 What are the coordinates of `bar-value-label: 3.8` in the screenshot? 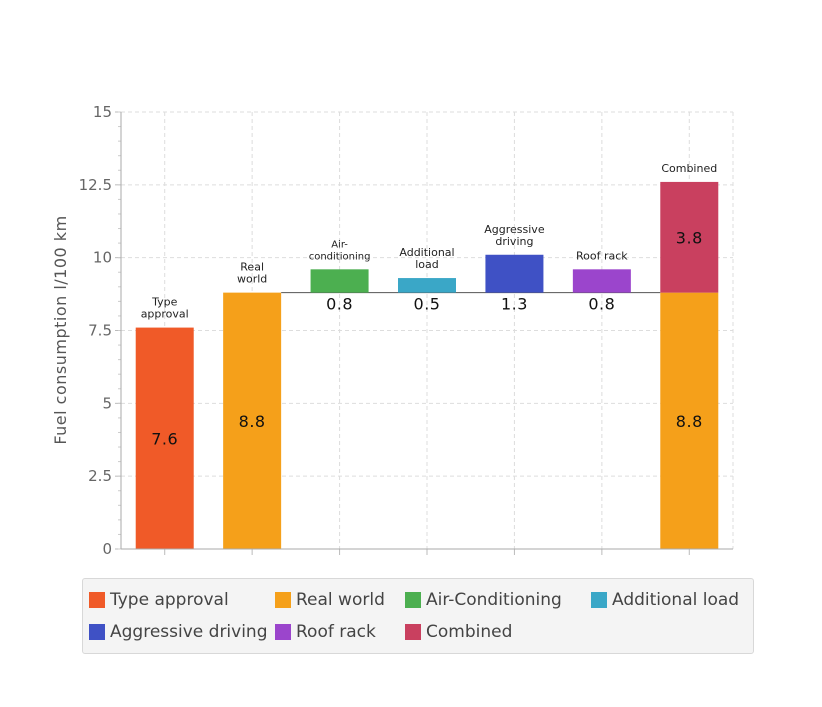 It's located at (689, 237).